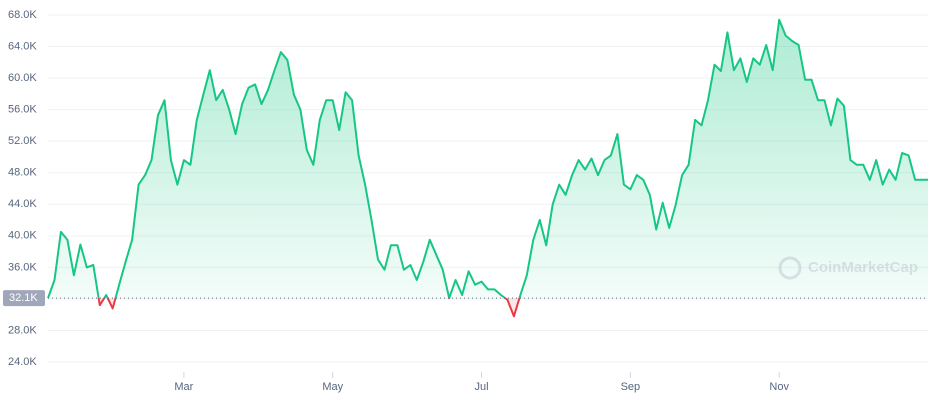  Describe the element at coordinates (22, 78) in the screenshot. I see `y-tick-label: 60.0K` at that location.